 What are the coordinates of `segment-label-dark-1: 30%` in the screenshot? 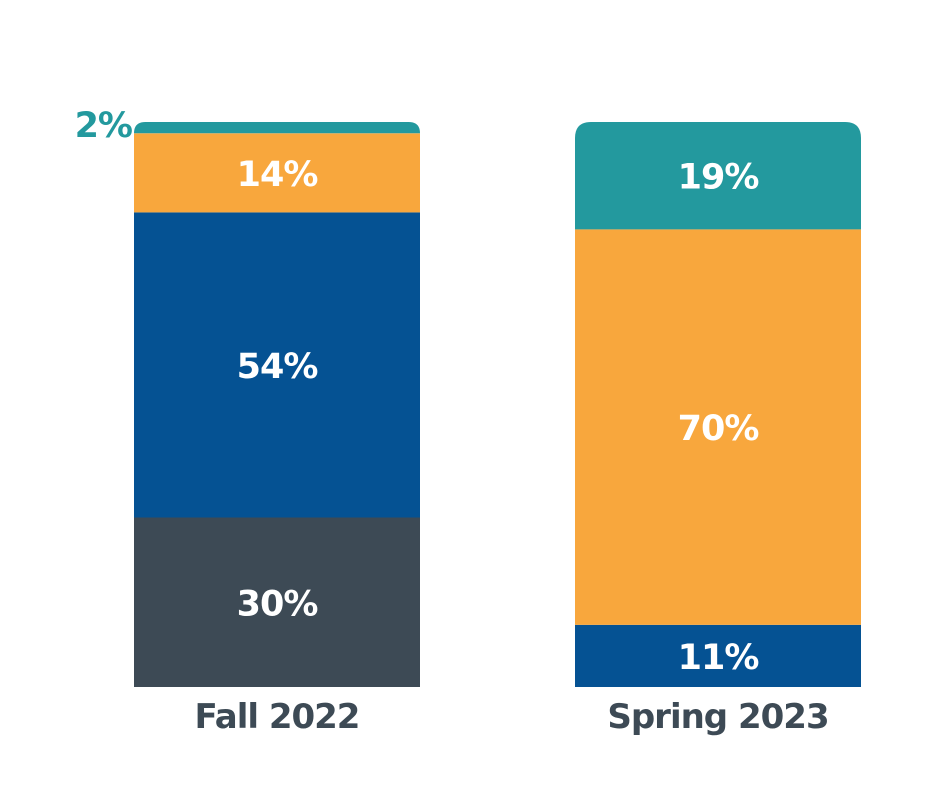 It's located at (277, 604).